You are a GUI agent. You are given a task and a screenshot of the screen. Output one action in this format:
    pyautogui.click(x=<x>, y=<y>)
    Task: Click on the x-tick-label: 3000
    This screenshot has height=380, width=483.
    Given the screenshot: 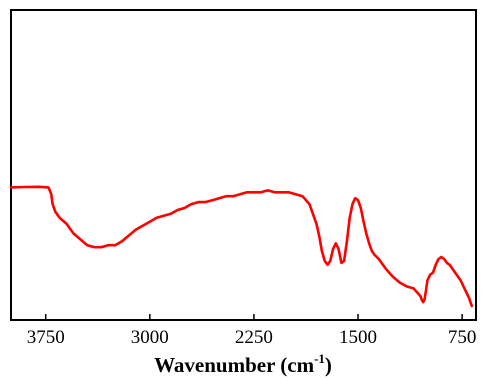 What is the action you would take?
    pyautogui.click(x=150, y=337)
    